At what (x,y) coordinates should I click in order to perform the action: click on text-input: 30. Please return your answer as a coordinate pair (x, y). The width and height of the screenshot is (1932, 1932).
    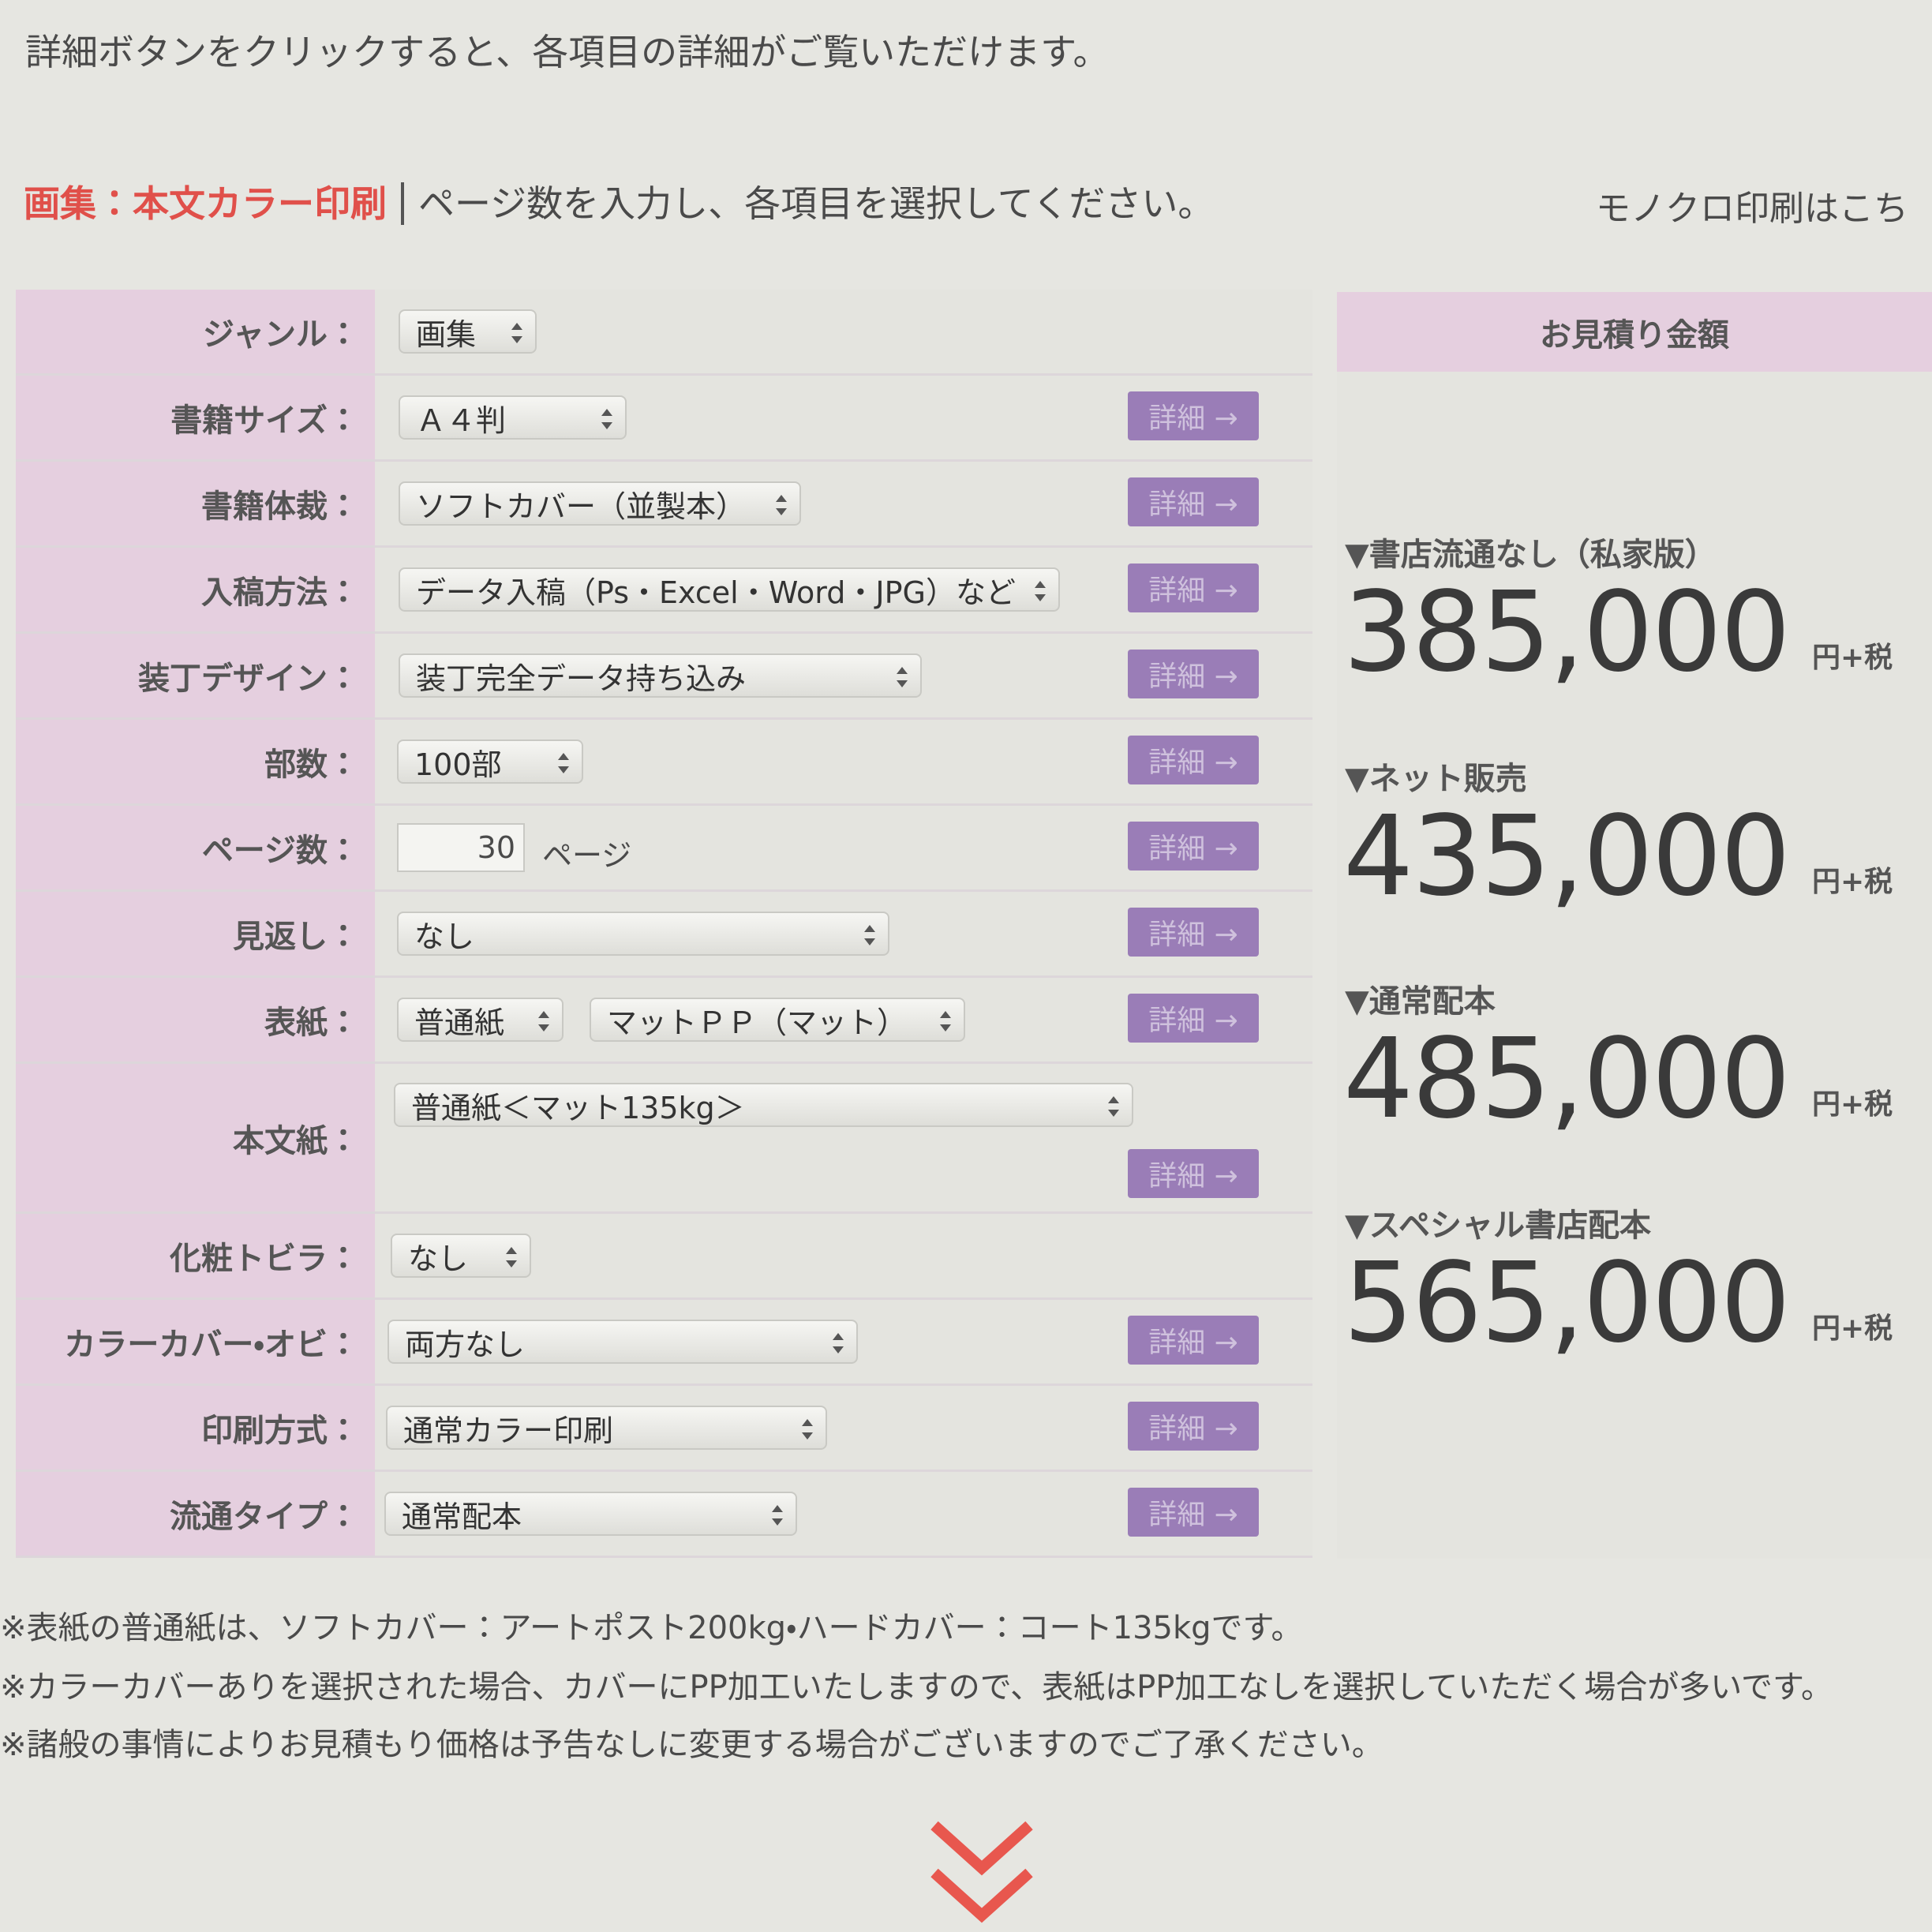
    Looking at the image, I should click on (461, 847).